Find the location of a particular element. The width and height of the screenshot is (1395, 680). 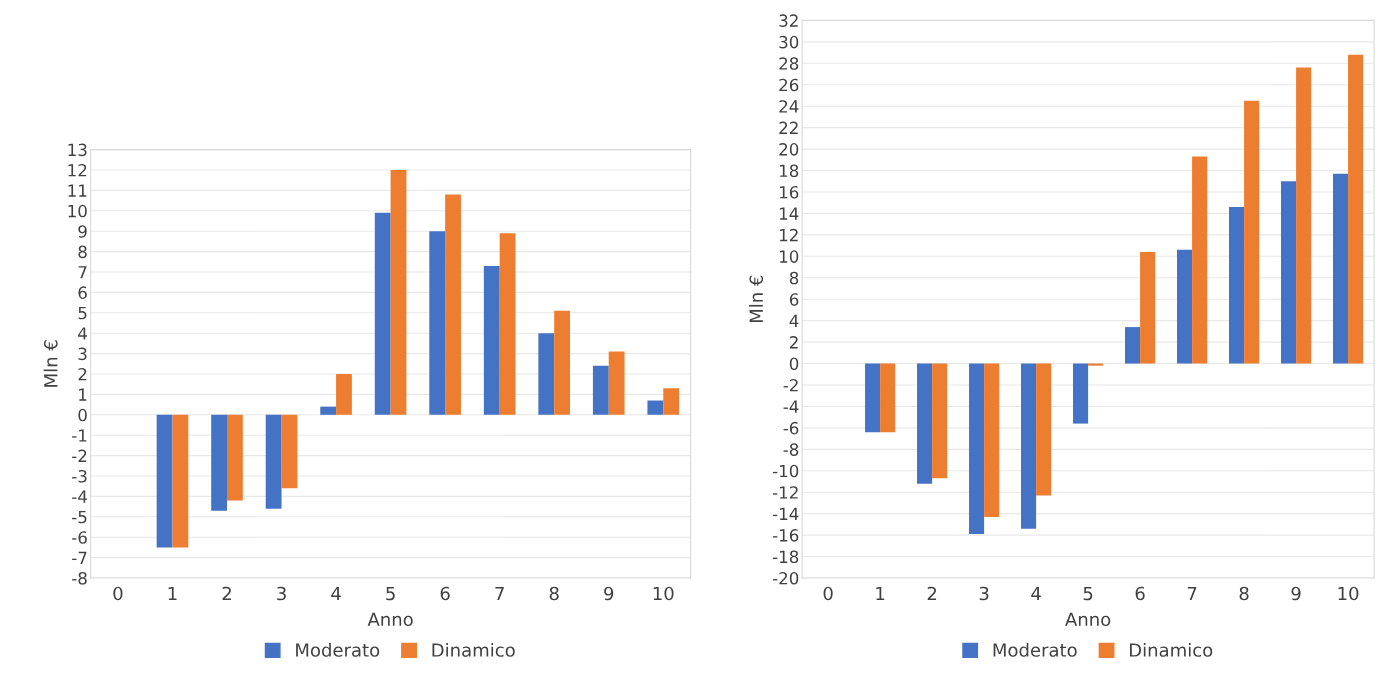

x-axis-title: Anno is located at coordinates (1088, 619).